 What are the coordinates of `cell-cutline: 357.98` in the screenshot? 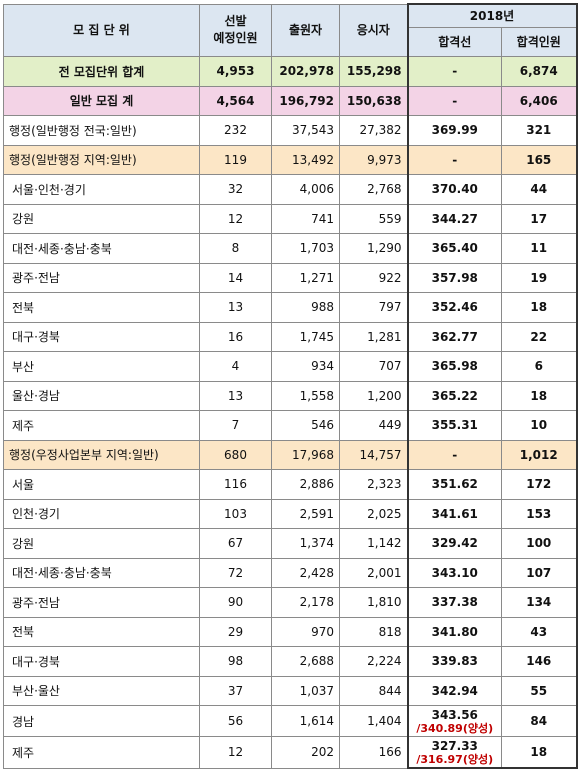 It's located at (454, 277).